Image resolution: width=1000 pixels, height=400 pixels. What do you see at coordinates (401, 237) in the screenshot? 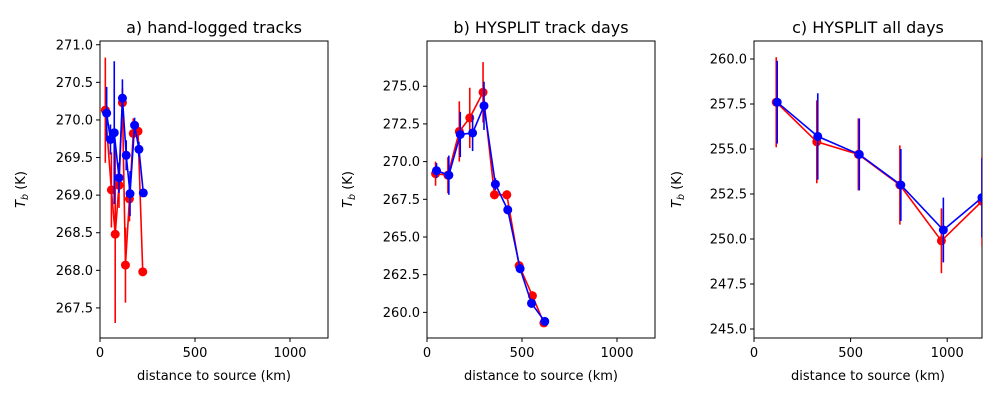
I see `y-tick-label: 265.0` at bounding box center [401, 237].